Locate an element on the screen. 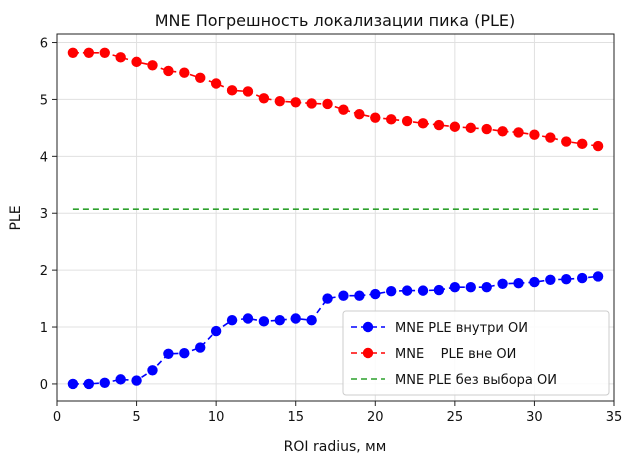 The width and height of the screenshot is (628, 464). x-tick-label: 10 is located at coordinates (216, 417).